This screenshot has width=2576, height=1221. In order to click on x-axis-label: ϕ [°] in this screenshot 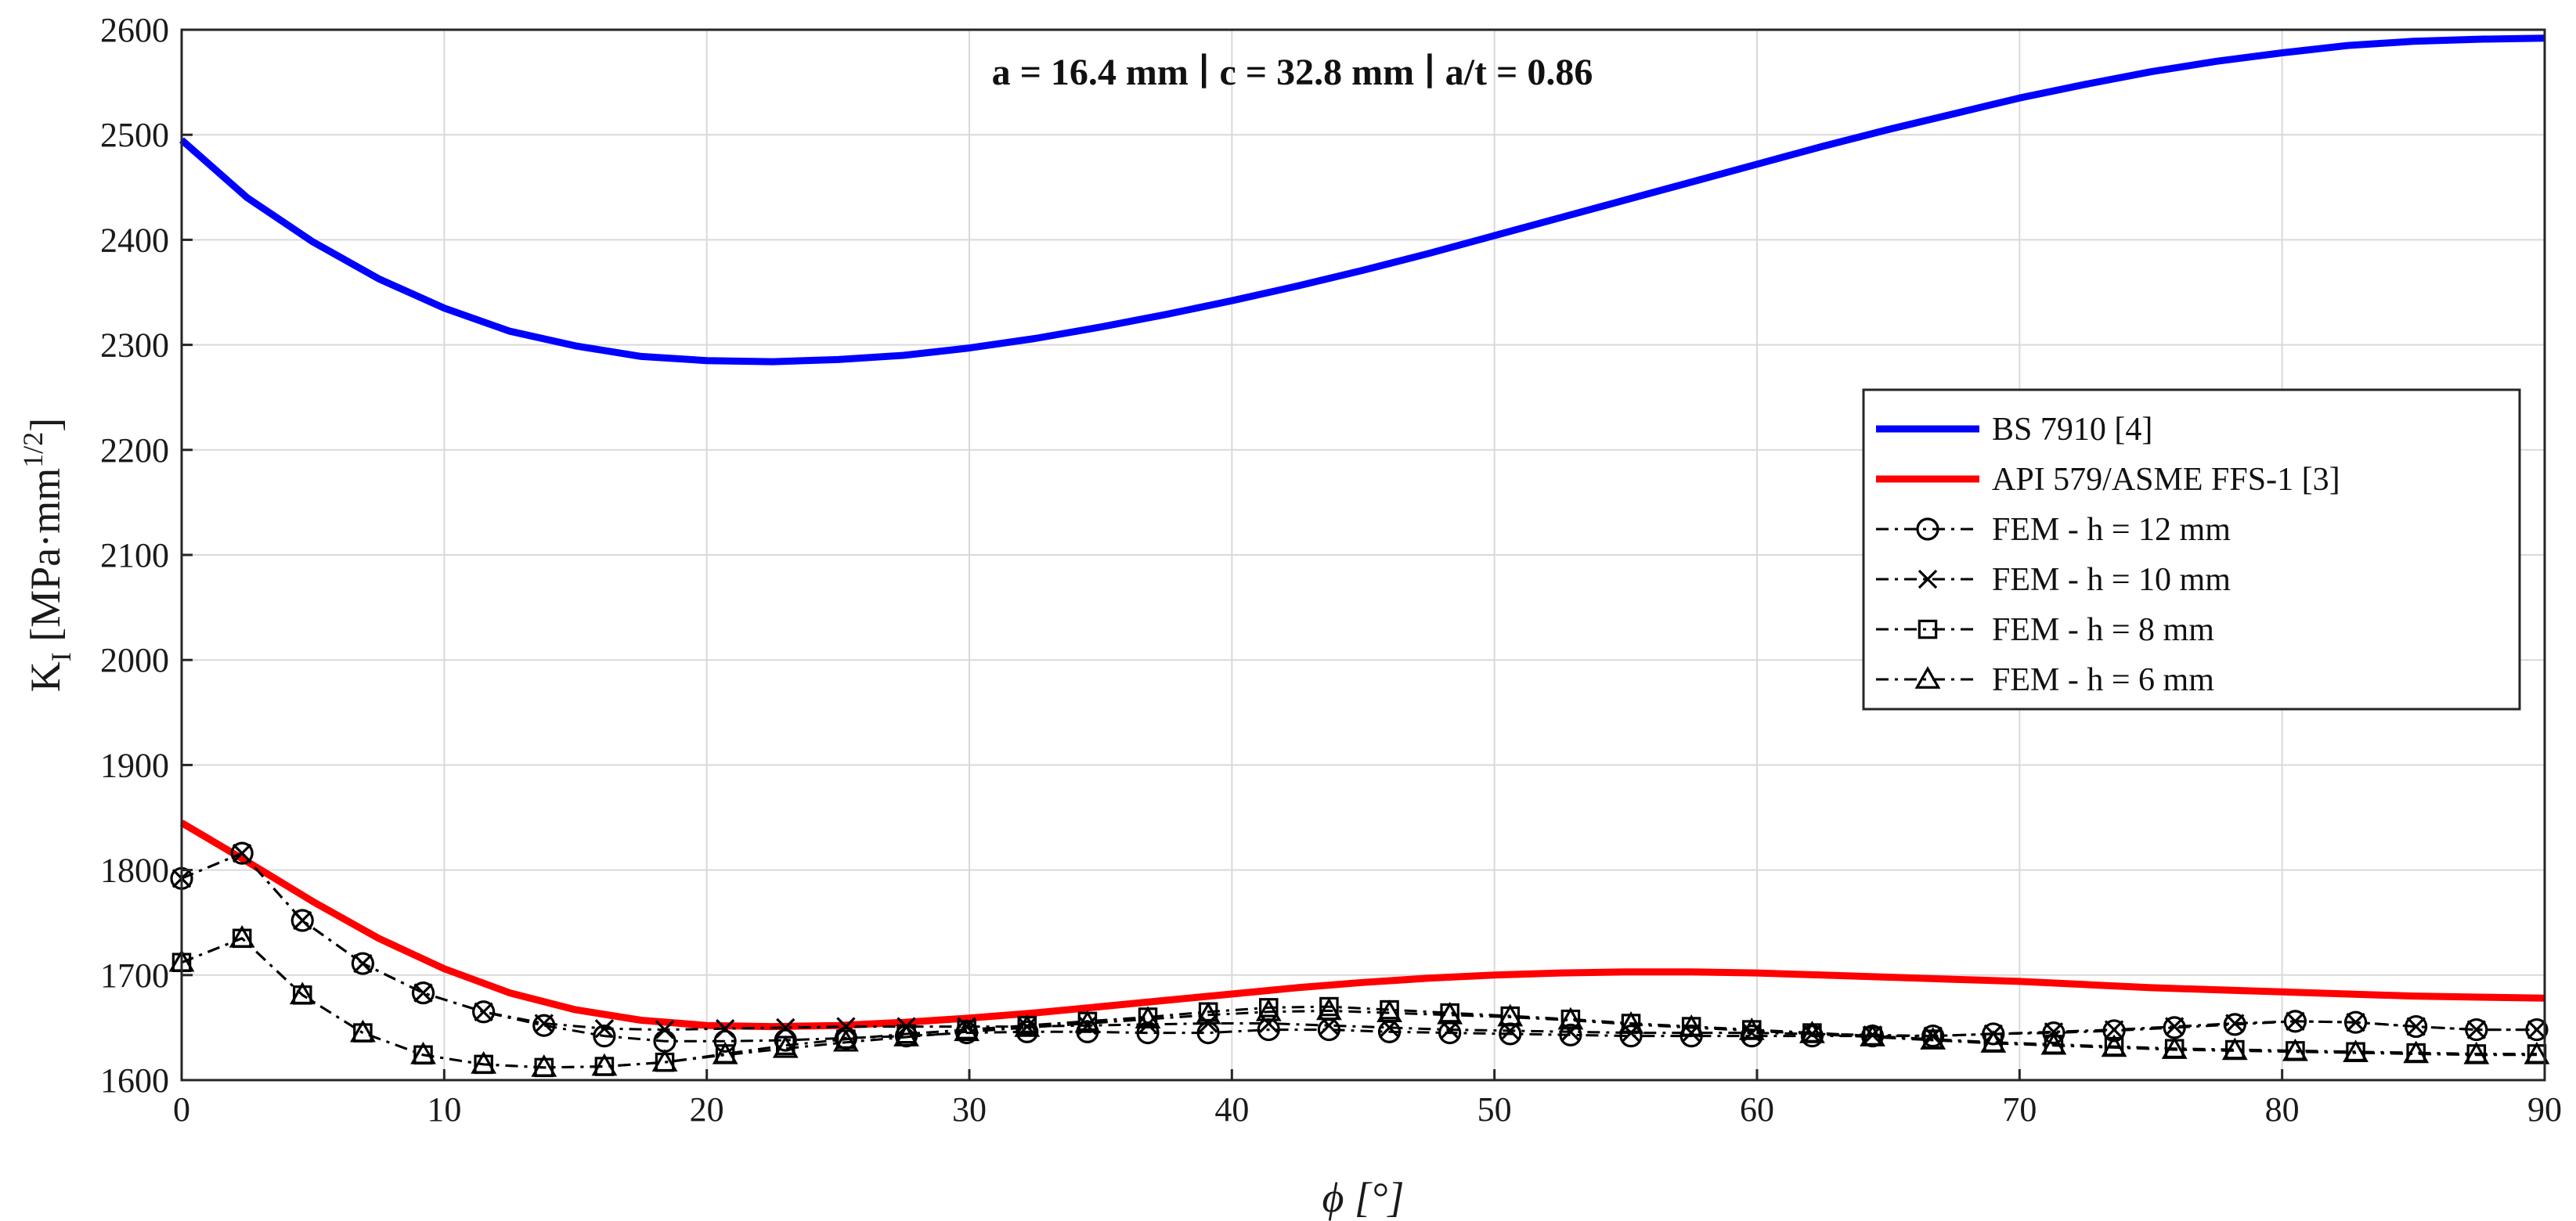, I will do `click(1363, 1197)`.